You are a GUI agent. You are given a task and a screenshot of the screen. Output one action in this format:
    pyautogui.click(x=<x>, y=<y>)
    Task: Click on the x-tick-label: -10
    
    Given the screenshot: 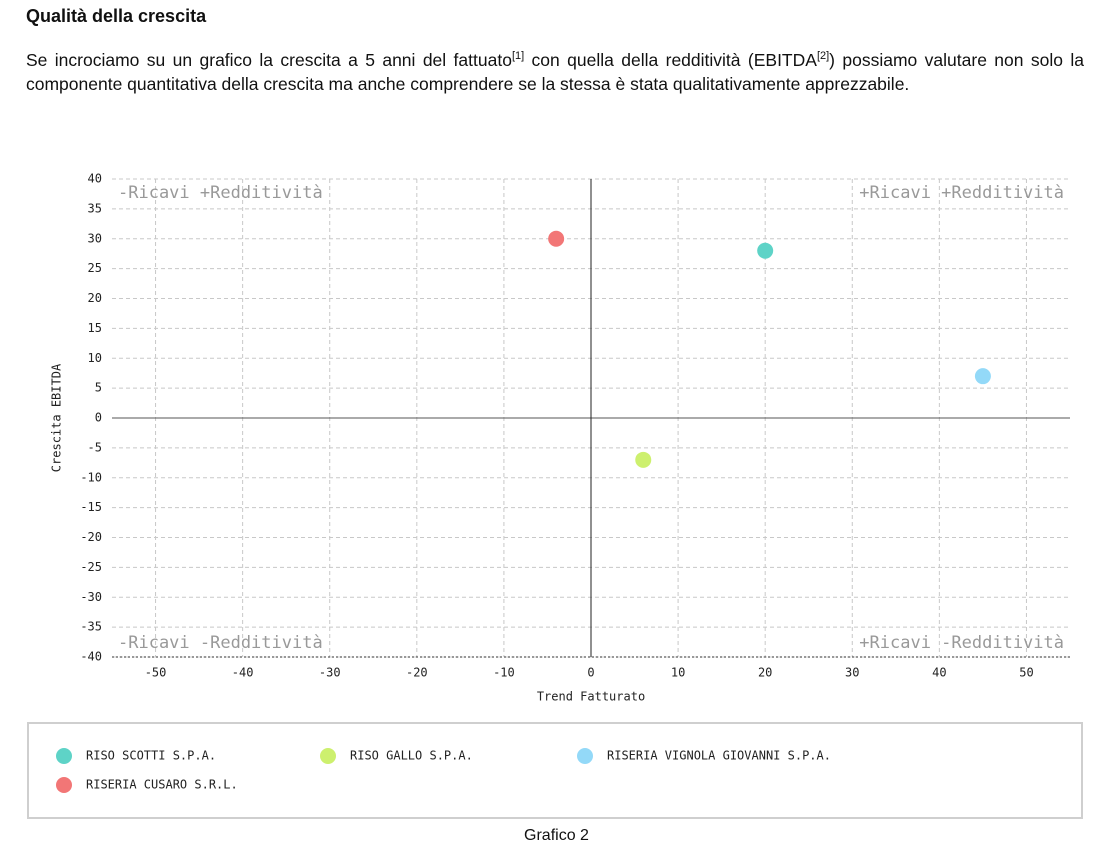 What is the action you would take?
    pyautogui.click(x=504, y=673)
    